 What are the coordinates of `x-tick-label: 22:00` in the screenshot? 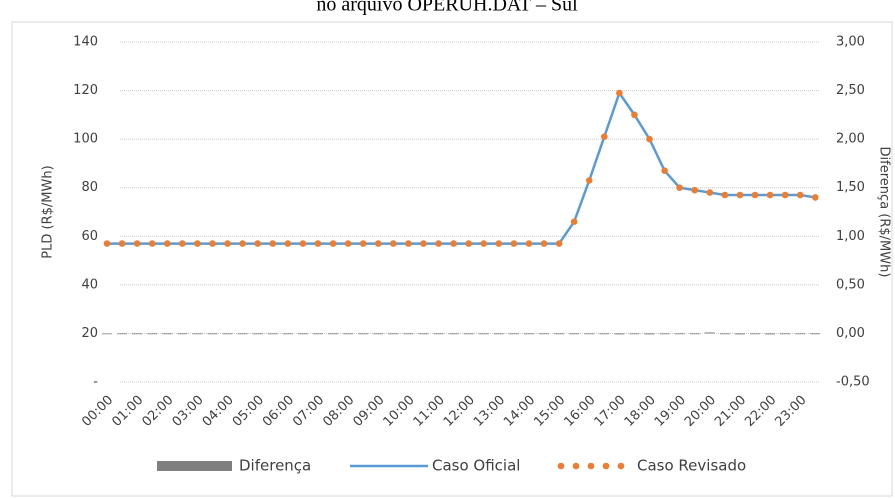 It's located at (760, 411).